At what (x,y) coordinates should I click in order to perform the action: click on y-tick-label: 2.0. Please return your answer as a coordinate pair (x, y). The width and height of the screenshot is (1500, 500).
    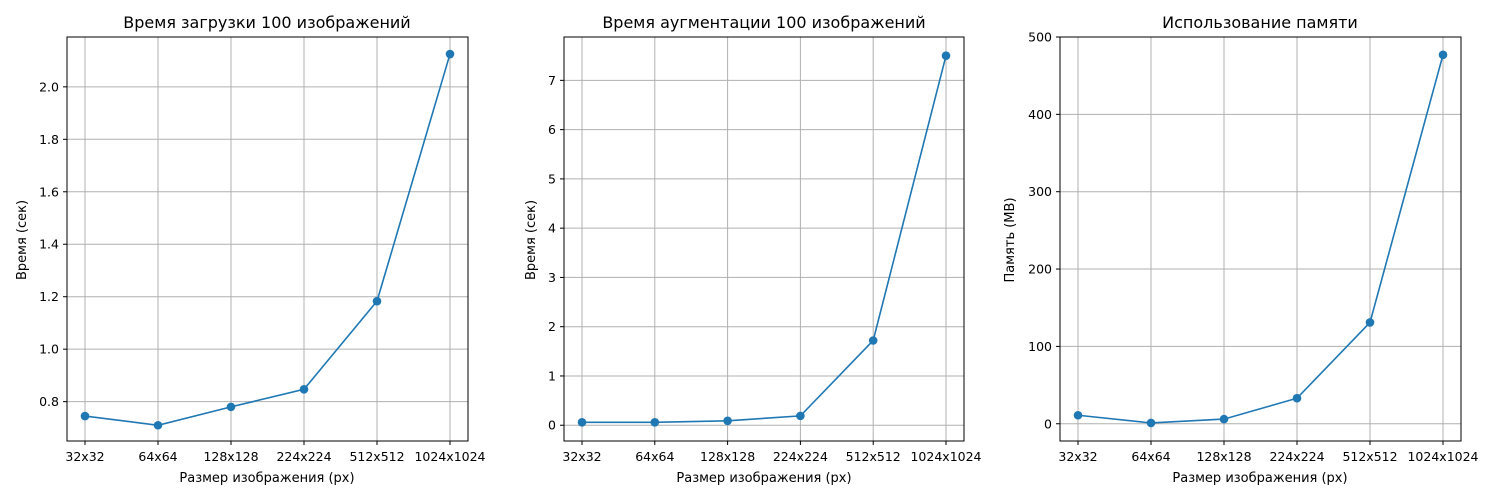
    Looking at the image, I should click on (49, 86).